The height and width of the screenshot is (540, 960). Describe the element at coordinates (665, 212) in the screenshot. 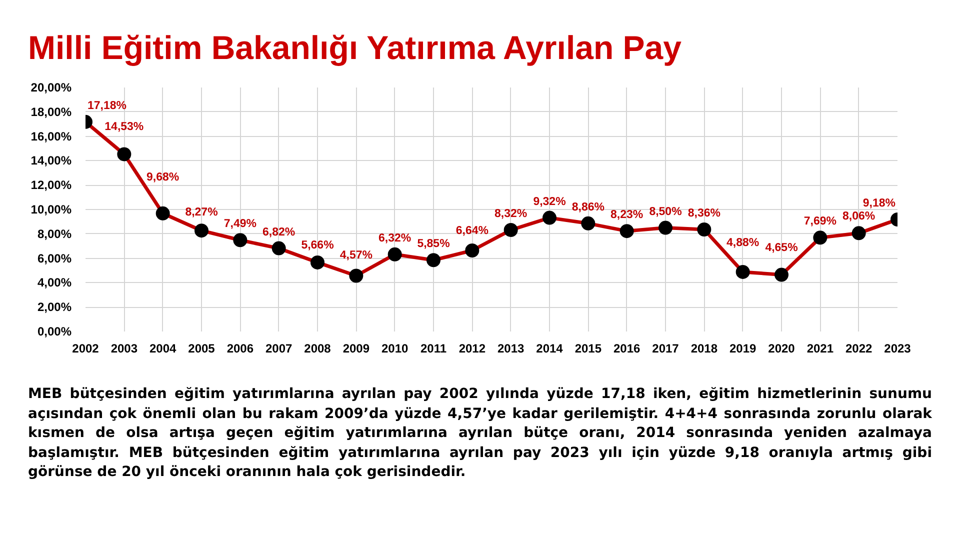

I see `data-label: 8,50%` at that location.